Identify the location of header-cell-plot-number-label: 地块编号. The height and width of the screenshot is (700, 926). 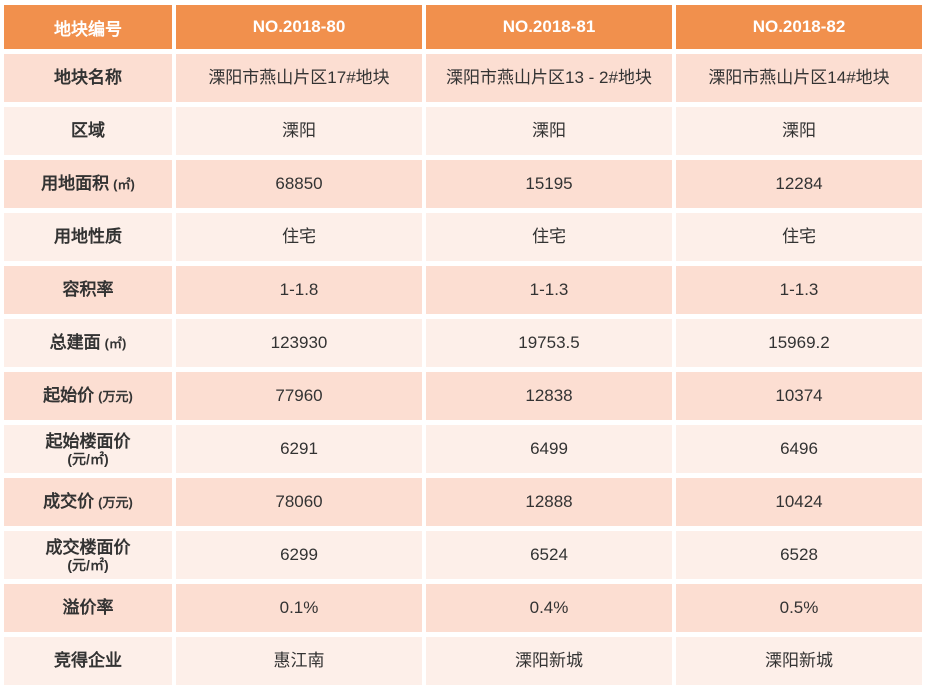
(88, 27).